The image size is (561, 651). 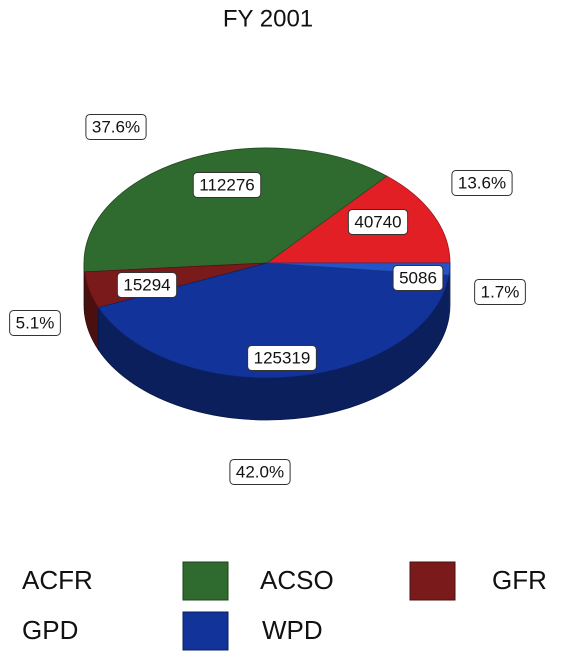 I want to click on value-label-group: 5086, so click(x=418, y=277).